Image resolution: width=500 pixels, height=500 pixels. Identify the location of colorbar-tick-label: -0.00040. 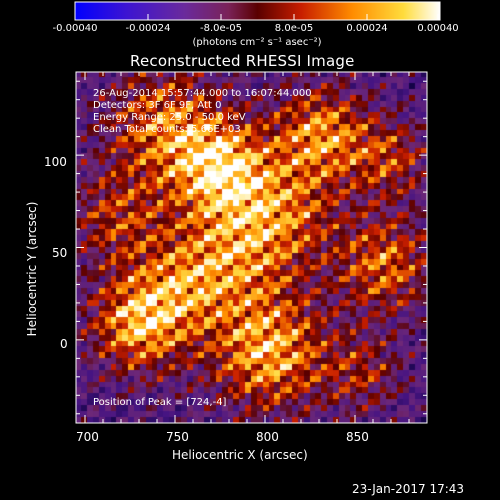
(75, 28).